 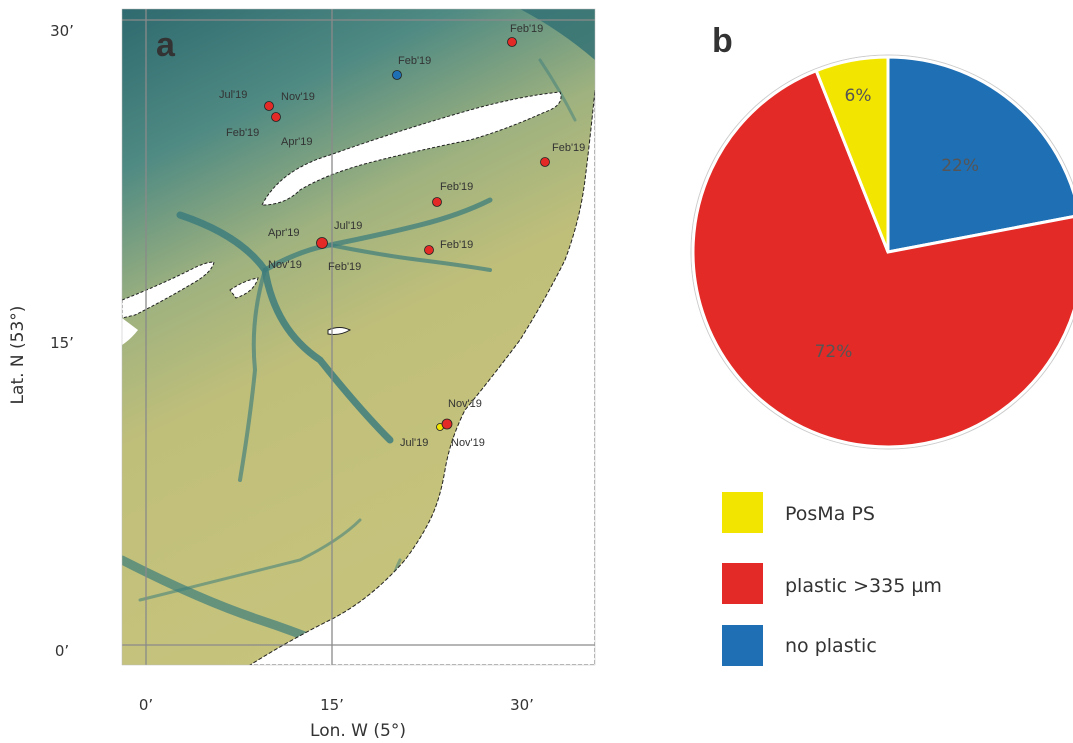 What do you see at coordinates (315, 246) in the screenshot?
I see `site-6: Jul'19 Apr'19 Nov'19 Feb'19` at bounding box center [315, 246].